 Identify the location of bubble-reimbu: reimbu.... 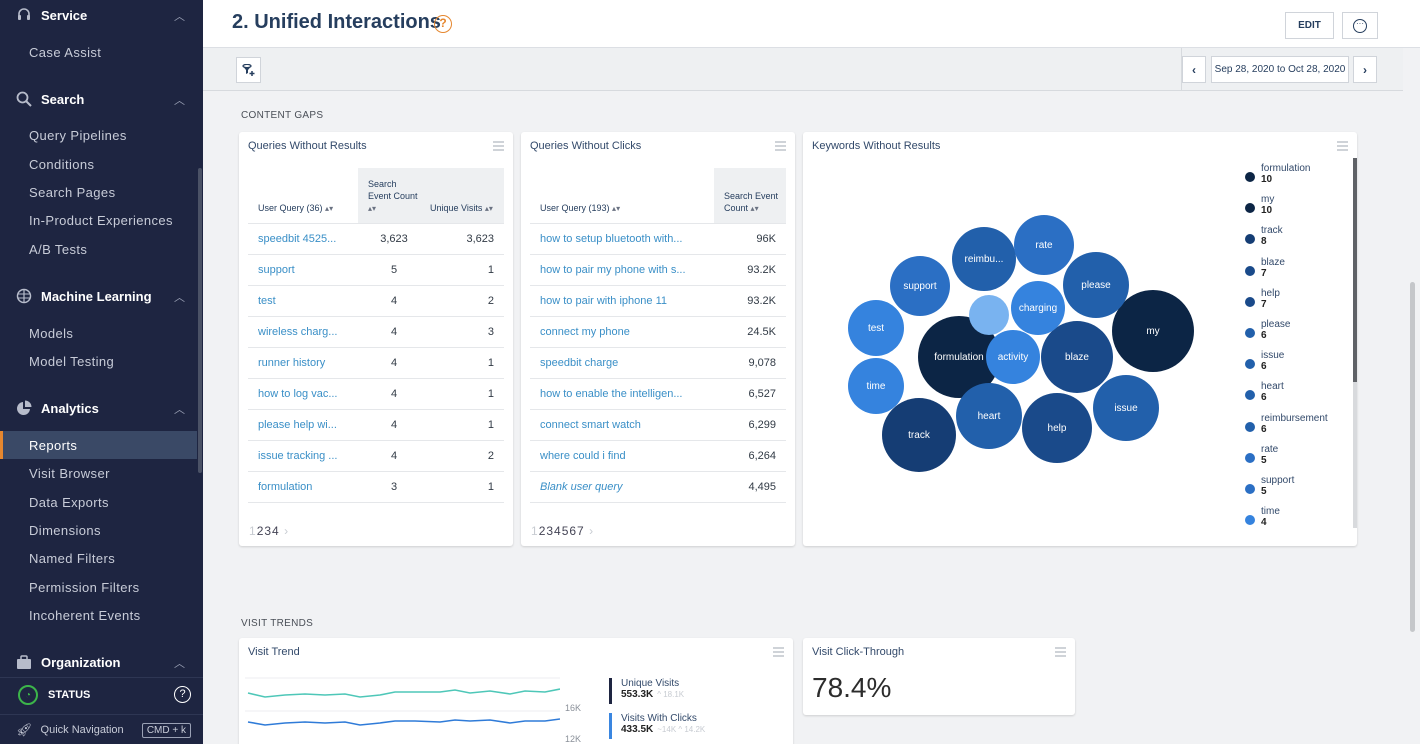
(984, 259).